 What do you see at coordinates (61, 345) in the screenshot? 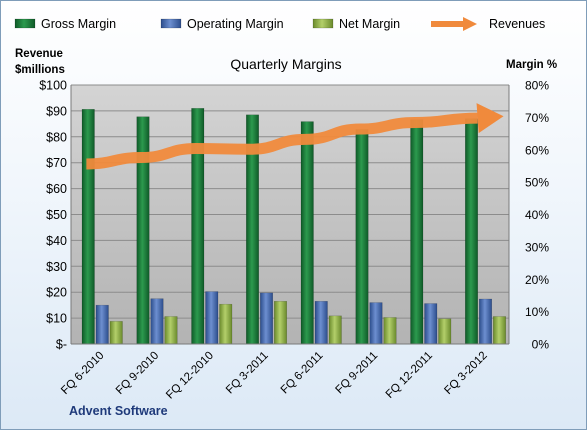
I see `left-tick-label: $-` at bounding box center [61, 345].